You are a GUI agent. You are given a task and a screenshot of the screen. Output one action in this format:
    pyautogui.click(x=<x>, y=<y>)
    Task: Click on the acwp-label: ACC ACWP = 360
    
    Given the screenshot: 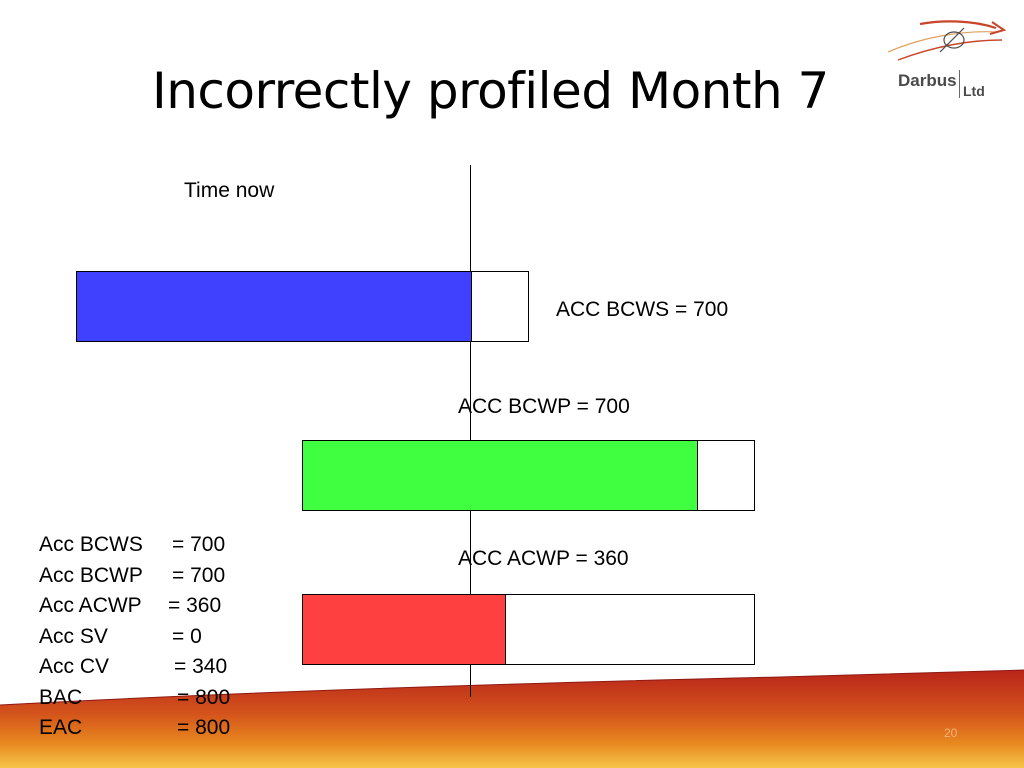 What is the action you would take?
    pyautogui.click(x=543, y=558)
    